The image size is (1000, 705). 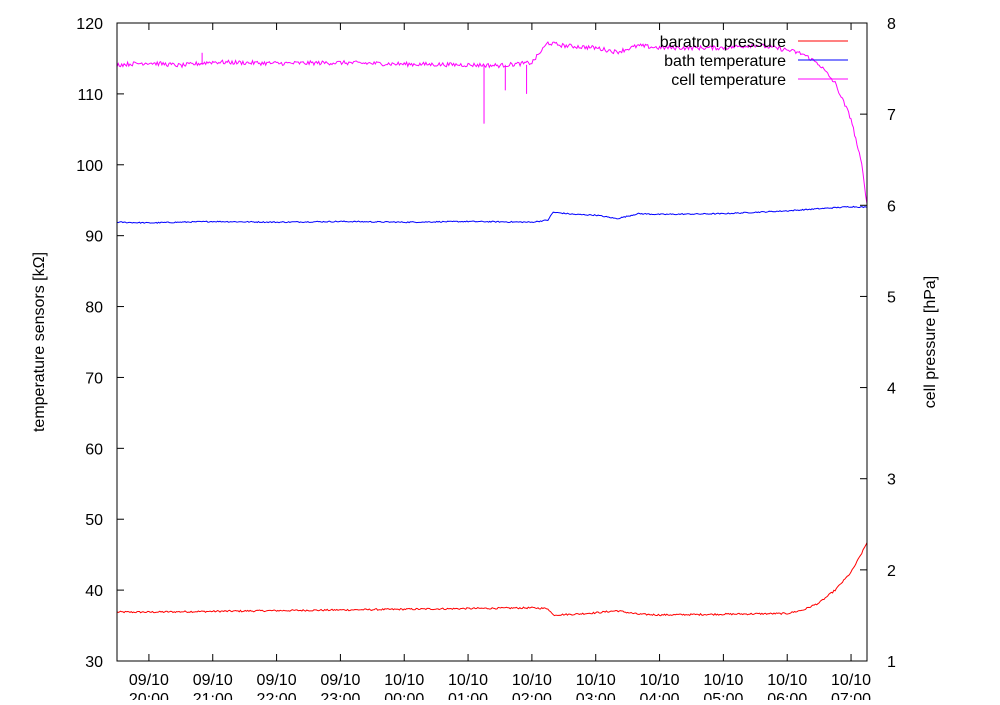 What do you see at coordinates (90, 95) in the screenshot?
I see `left-tick-label: 110` at bounding box center [90, 95].